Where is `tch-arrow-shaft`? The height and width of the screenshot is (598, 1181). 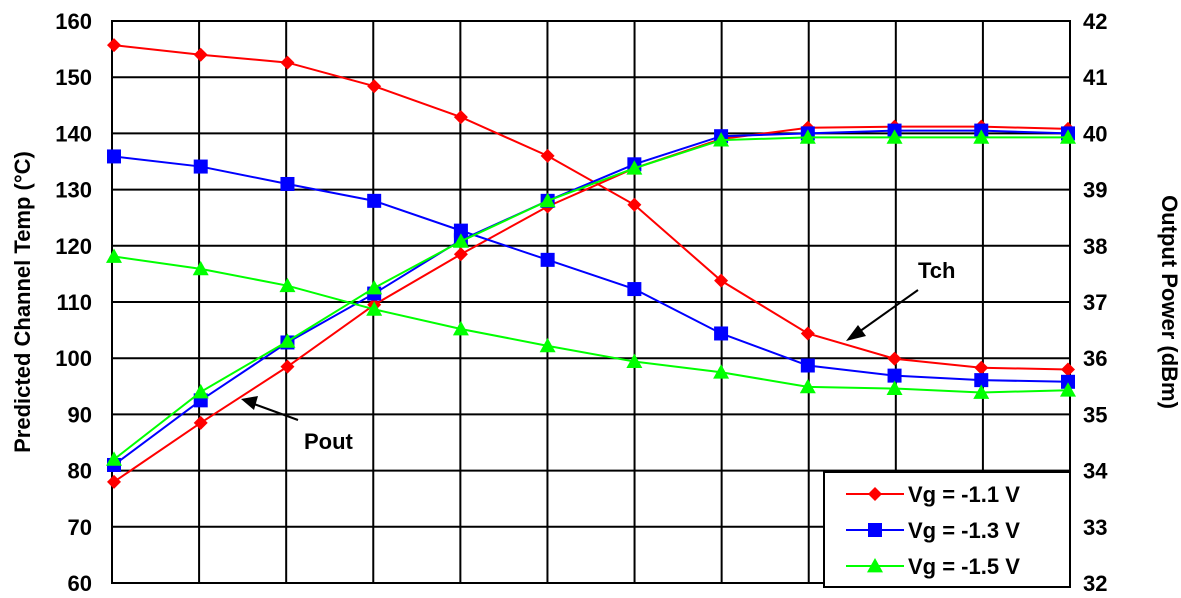 tch-arrow-shaft is located at coordinates (887, 312).